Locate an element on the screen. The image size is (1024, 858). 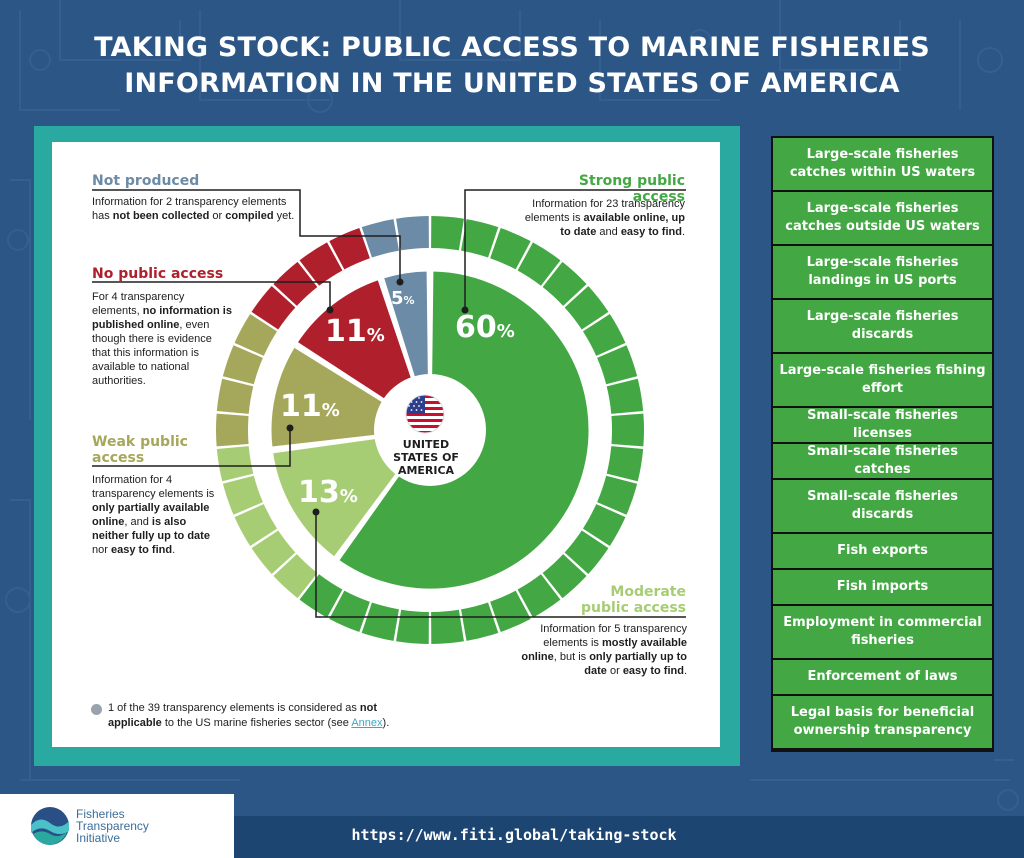
footnote-bold: not applicable is located at coordinates (243, 715).